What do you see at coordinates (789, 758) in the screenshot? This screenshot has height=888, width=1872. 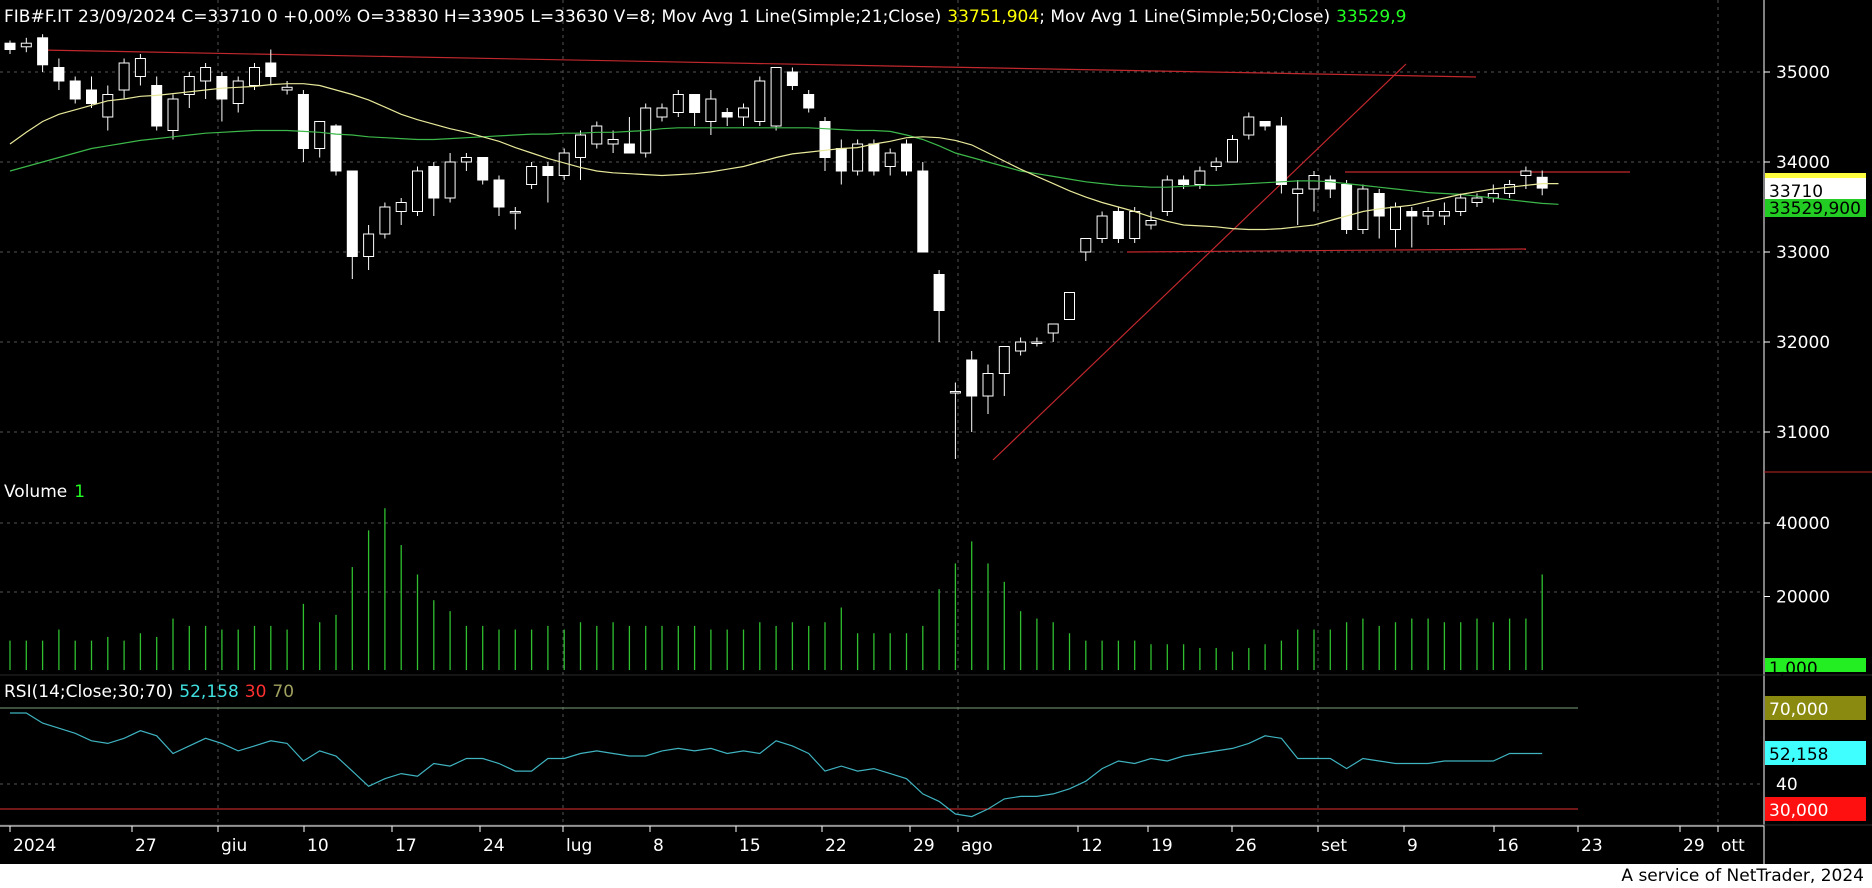 I see `rsi-levels` at bounding box center [789, 758].